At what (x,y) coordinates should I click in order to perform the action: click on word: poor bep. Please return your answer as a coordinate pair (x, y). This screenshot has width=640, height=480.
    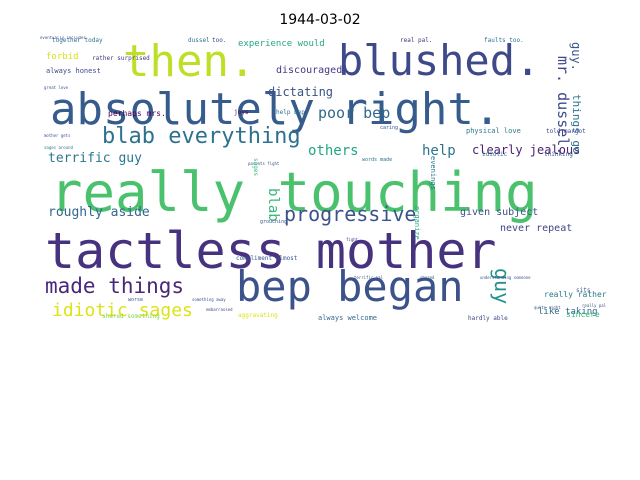
    Looking at the image, I should click on (354, 113).